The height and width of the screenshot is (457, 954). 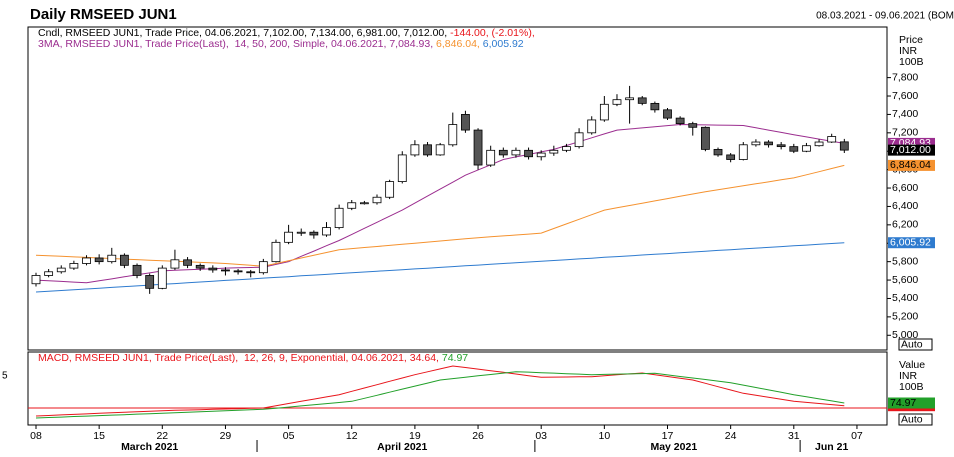 What do you see at coordinates (908, 376) in the screenshot?
I see `axis-label: INR` at bounding box center [908, 376].